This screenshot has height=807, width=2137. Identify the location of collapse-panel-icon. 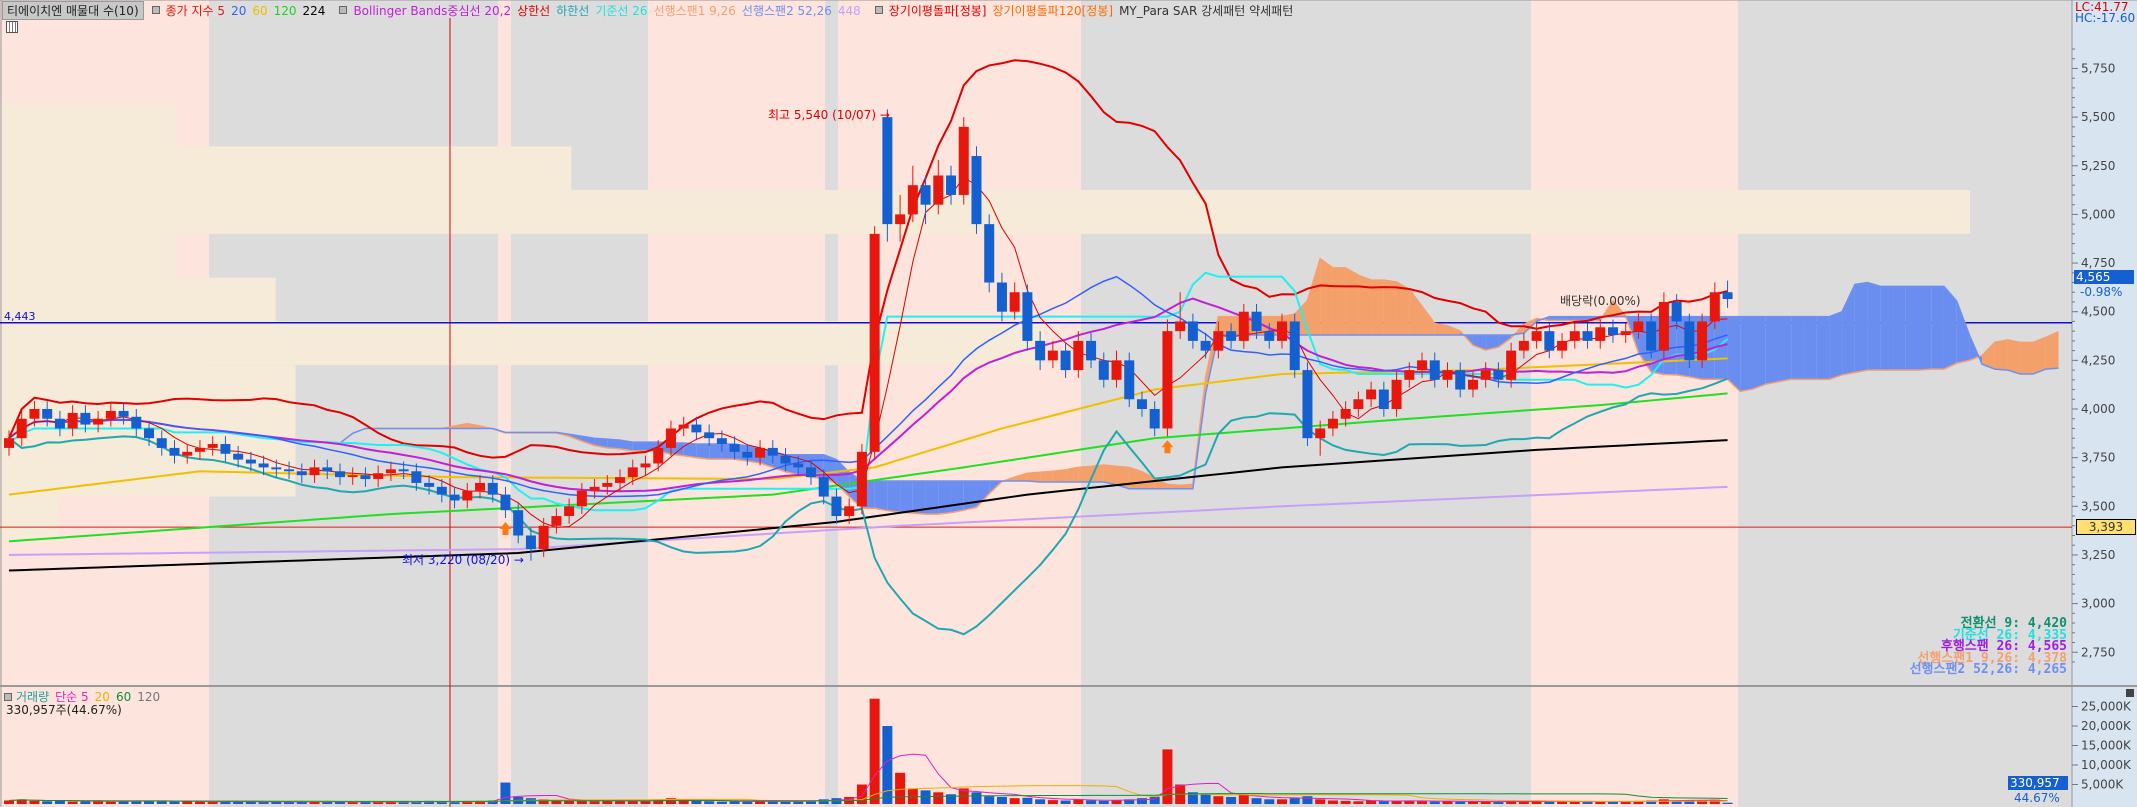
(2130, 693).